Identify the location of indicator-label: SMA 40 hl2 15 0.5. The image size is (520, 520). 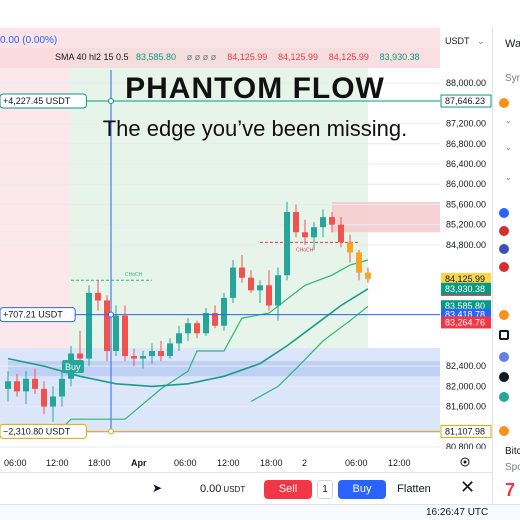
(92, 57).